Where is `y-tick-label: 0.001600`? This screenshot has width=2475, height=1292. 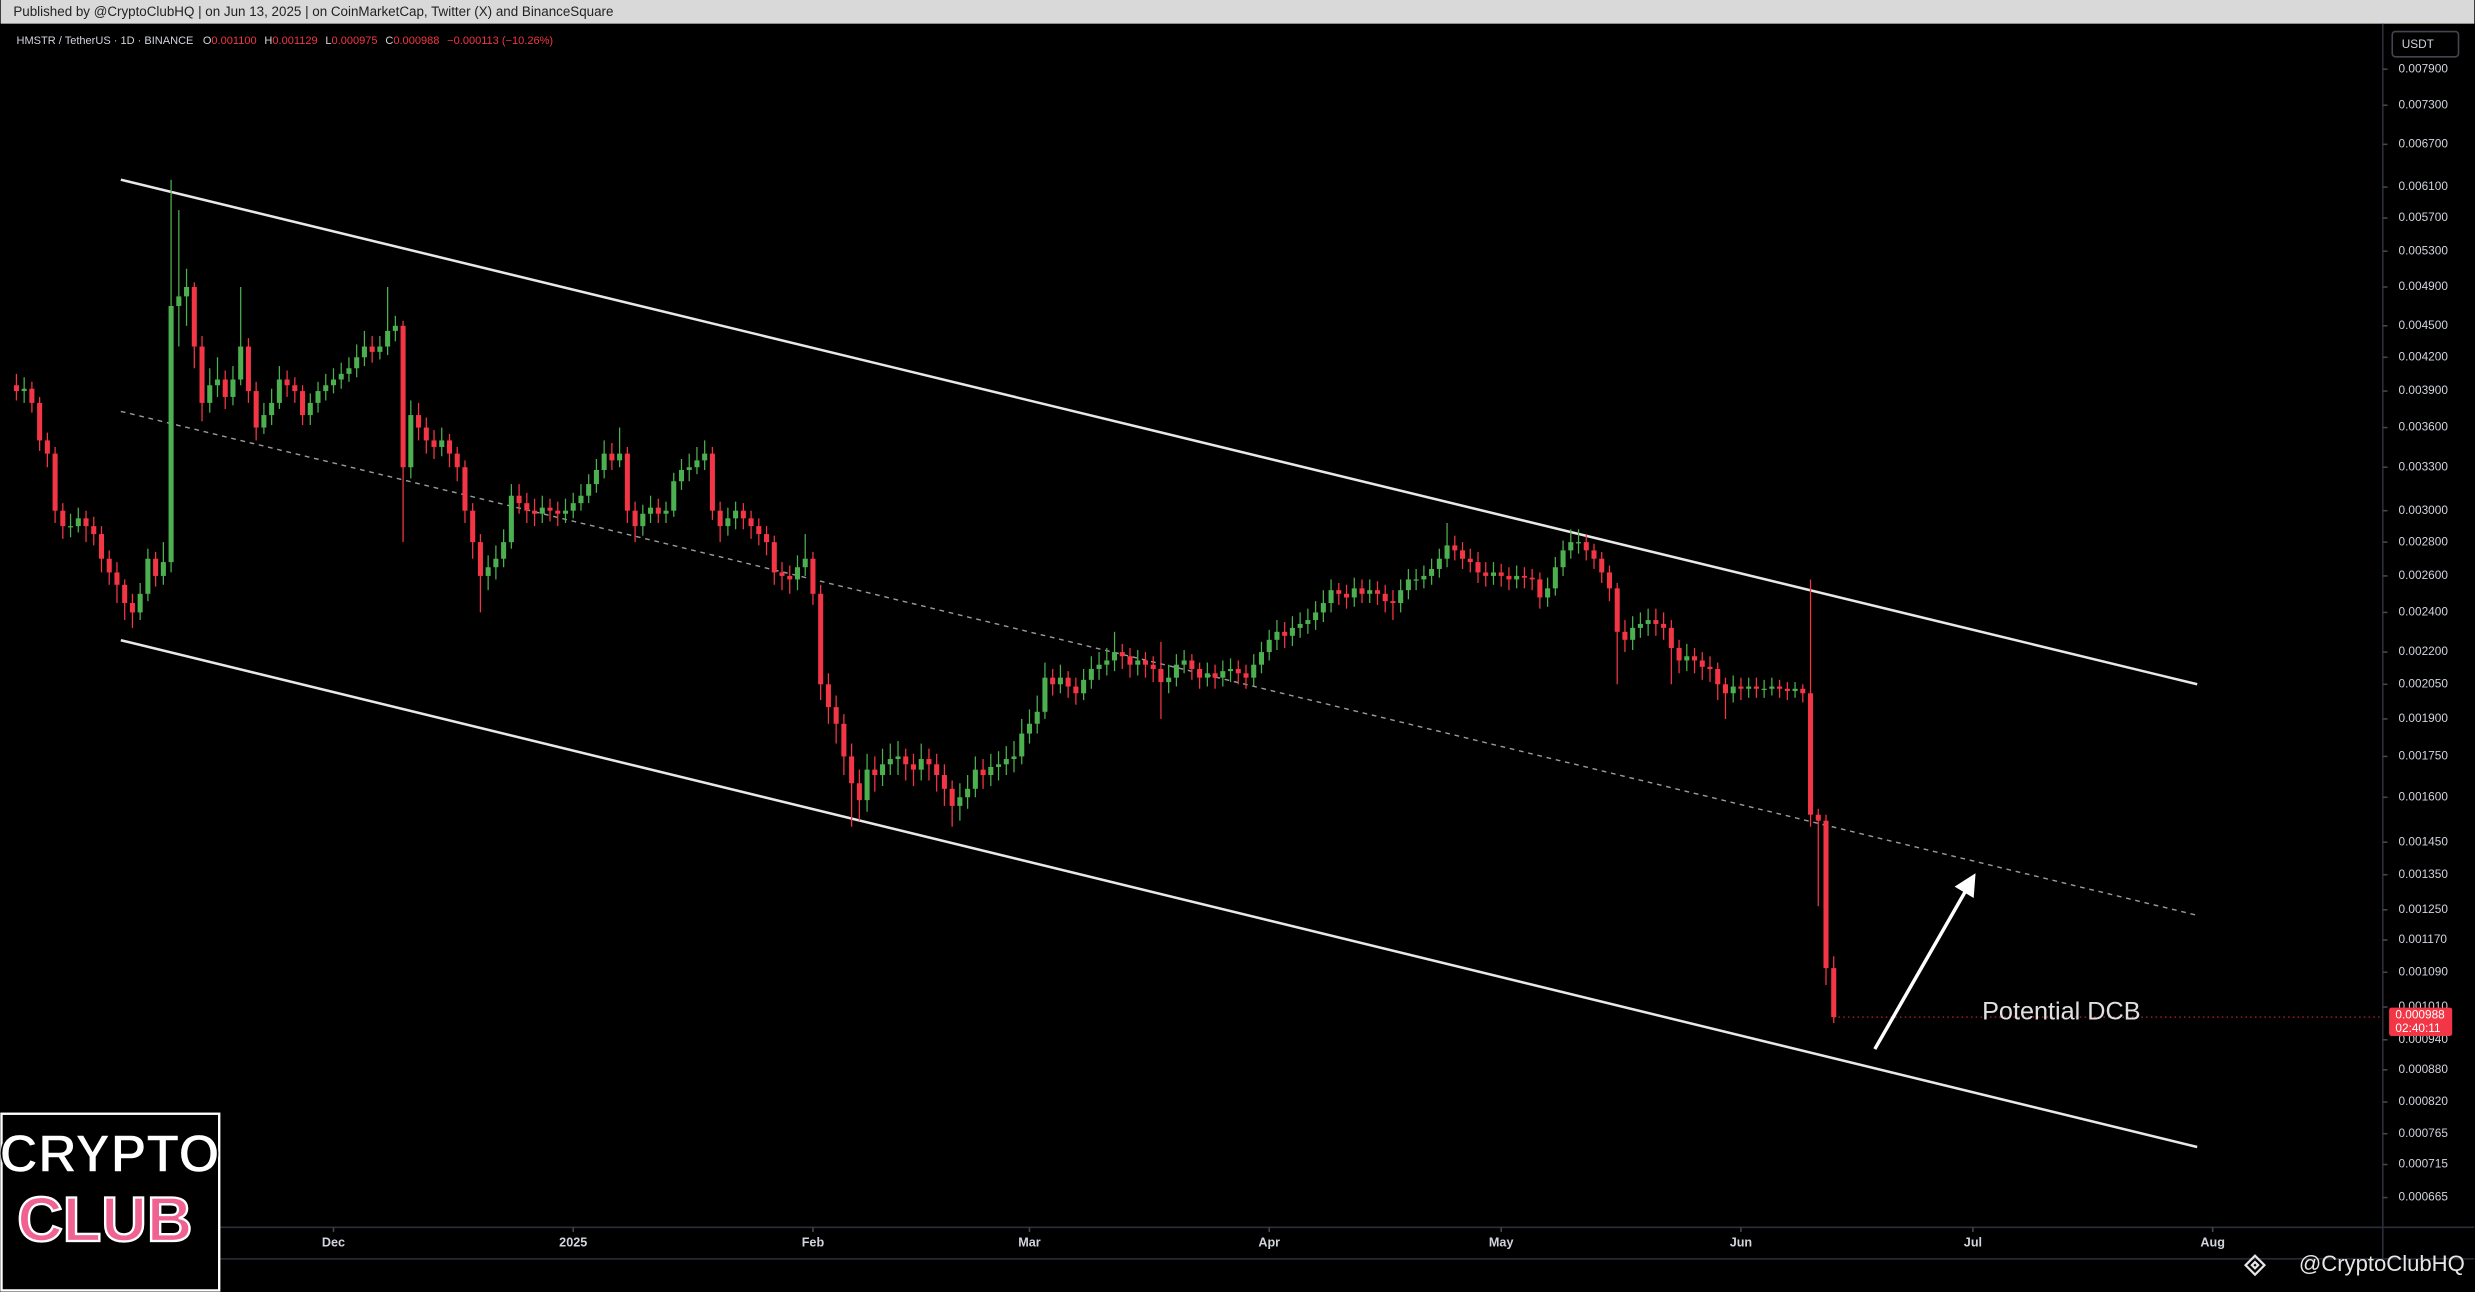 y-tick-label: 0.001600 is located at coordinates (2424, 796).